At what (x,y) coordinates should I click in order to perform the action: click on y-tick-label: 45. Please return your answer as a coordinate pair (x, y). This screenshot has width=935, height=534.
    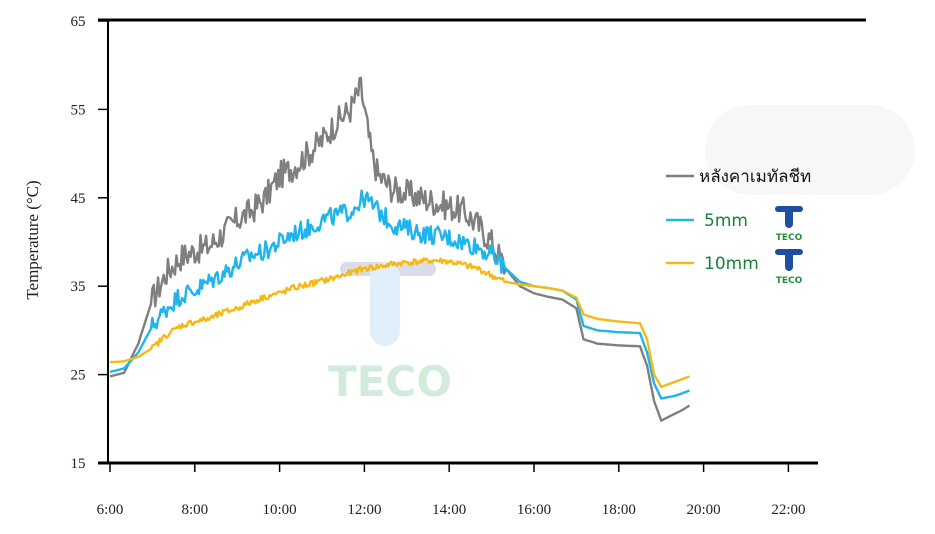
    Looking at the image, I should click on (78, 199).